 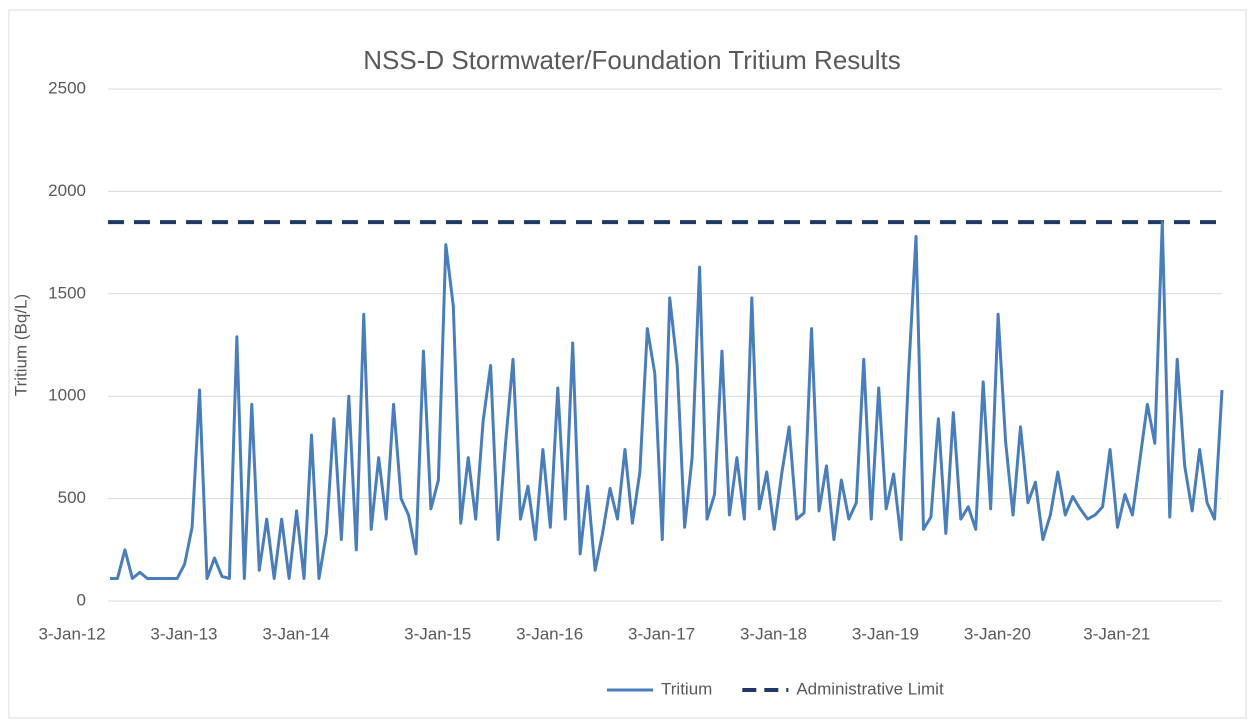 What do you see at coordinates (549, 633) in the screenshot?
I see `x-tick-label: 3-Jan-16` at bounding box center [549, 633].